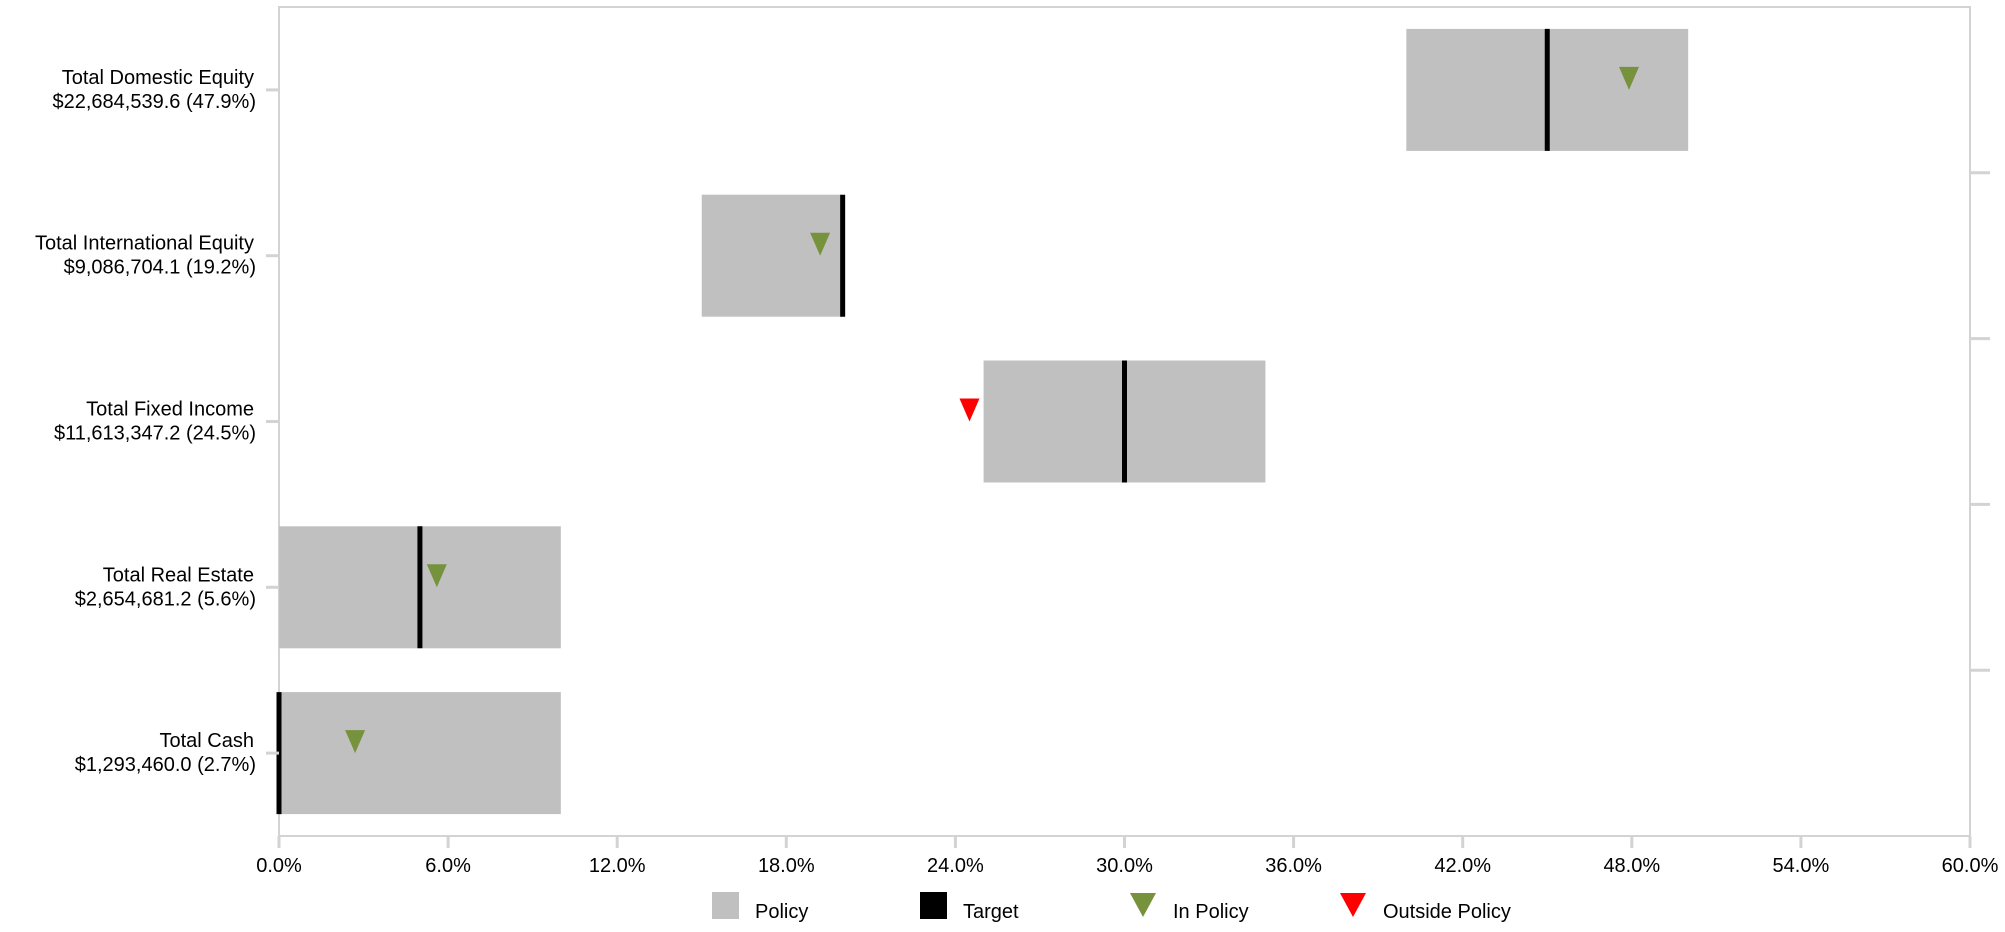 The width and height of the screenshot is (2005, 932). I want to click on x-tick-label: 60.0%, so click(1970, 866).